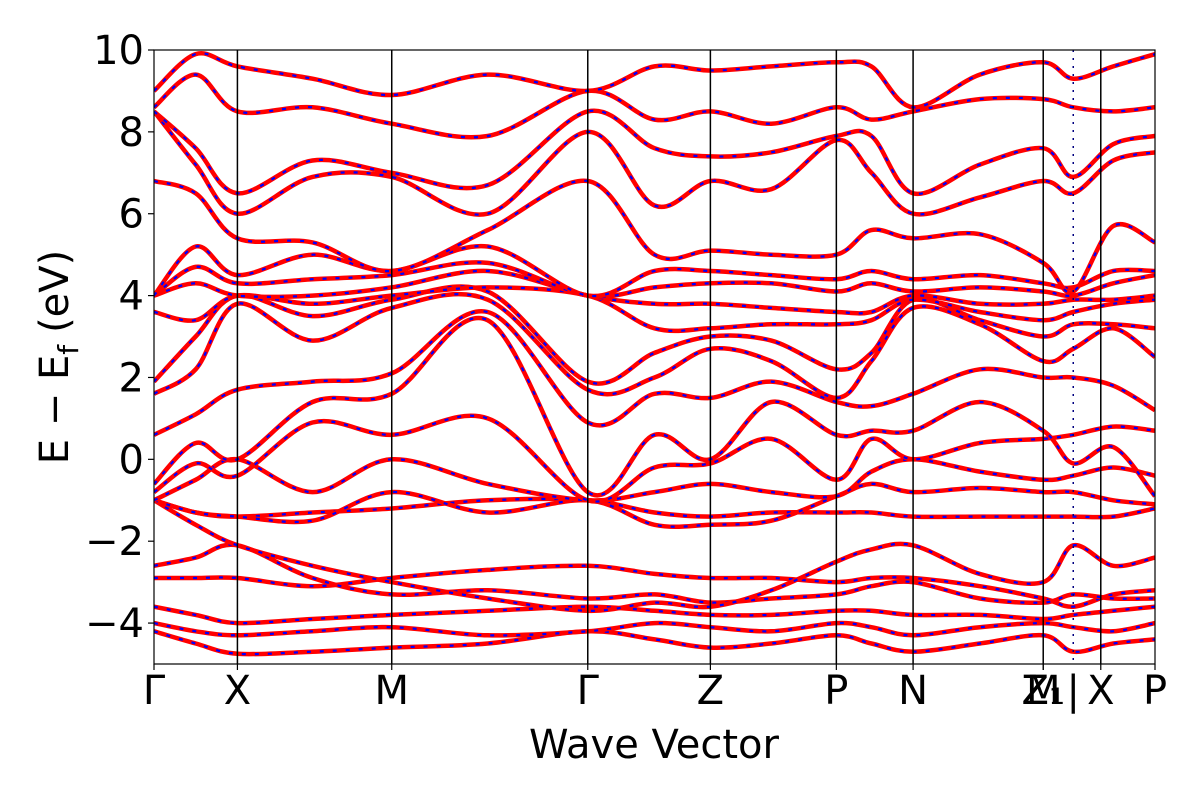 This screenshot has width=1200, height=800. Describe the element at coordinates (588, 691) in the screenshot. I see `x-tick-label-3: Γ` at that location.